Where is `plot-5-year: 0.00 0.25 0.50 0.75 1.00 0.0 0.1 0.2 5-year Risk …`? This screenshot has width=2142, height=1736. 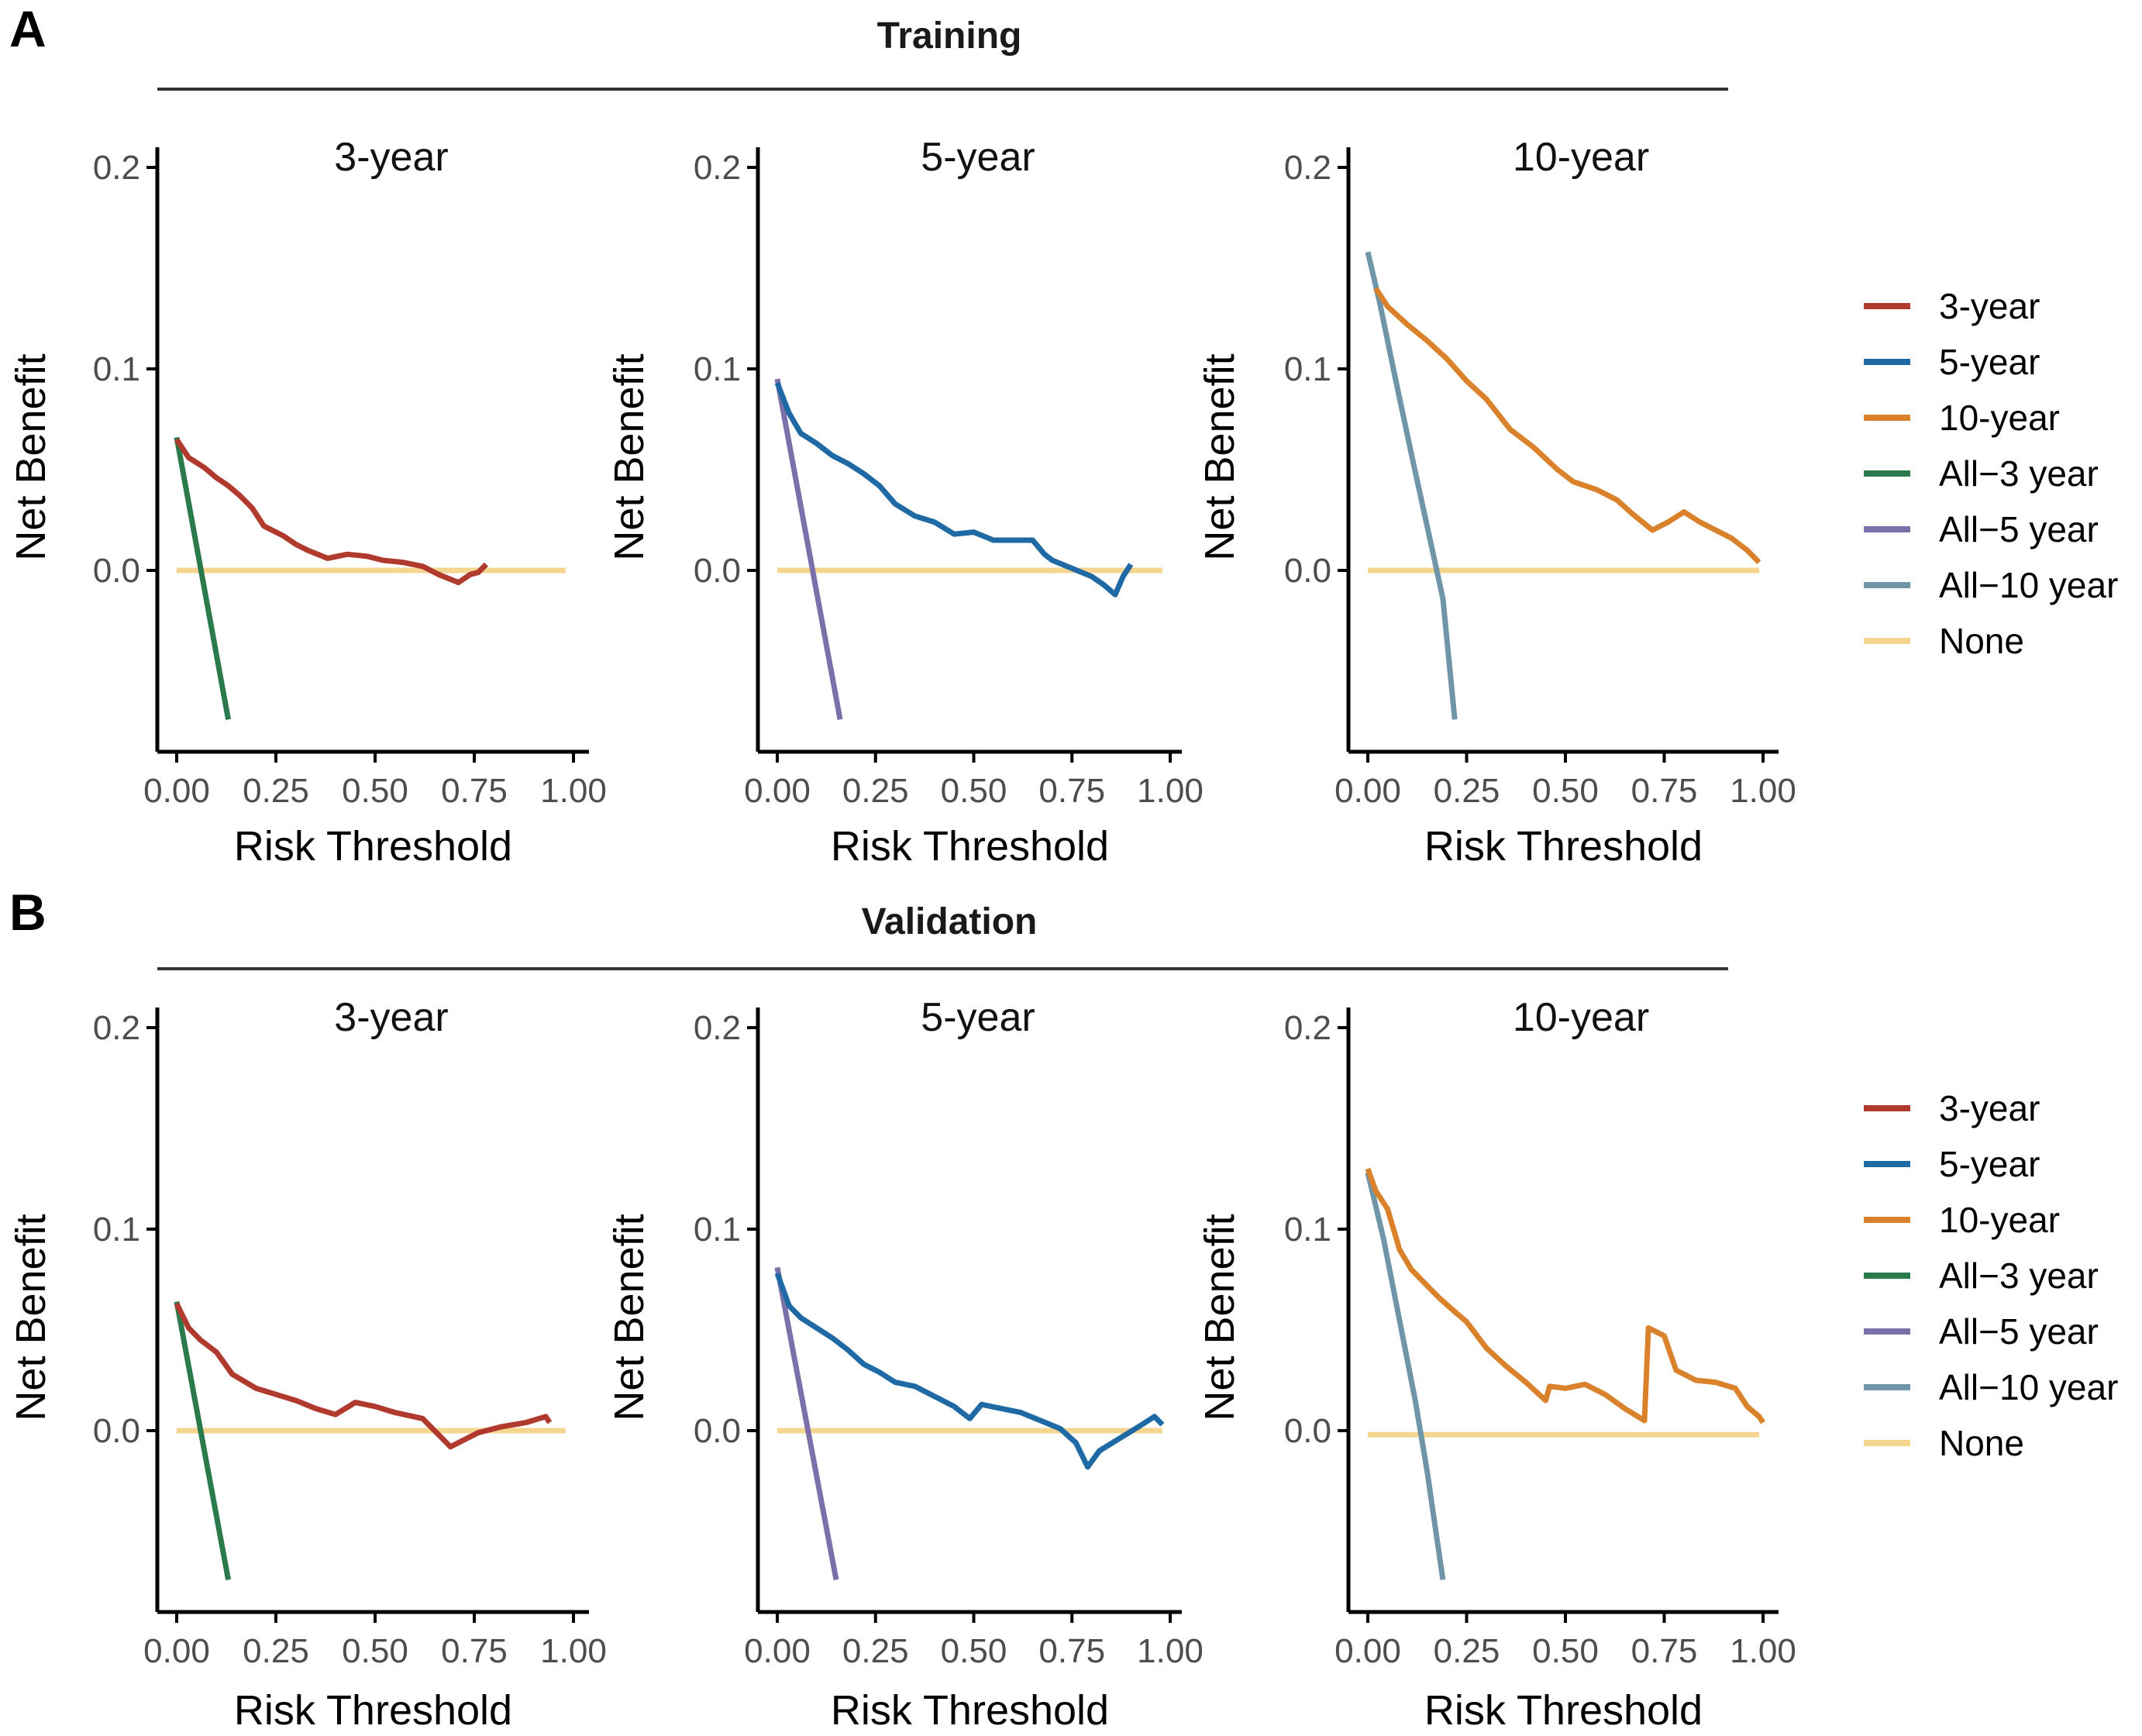 plot-5-year: 0.00 0.25 0.50 0.75 1.00 0.0 0.1 0.2 5-year Risk … is located at coordinates (905, 1364).